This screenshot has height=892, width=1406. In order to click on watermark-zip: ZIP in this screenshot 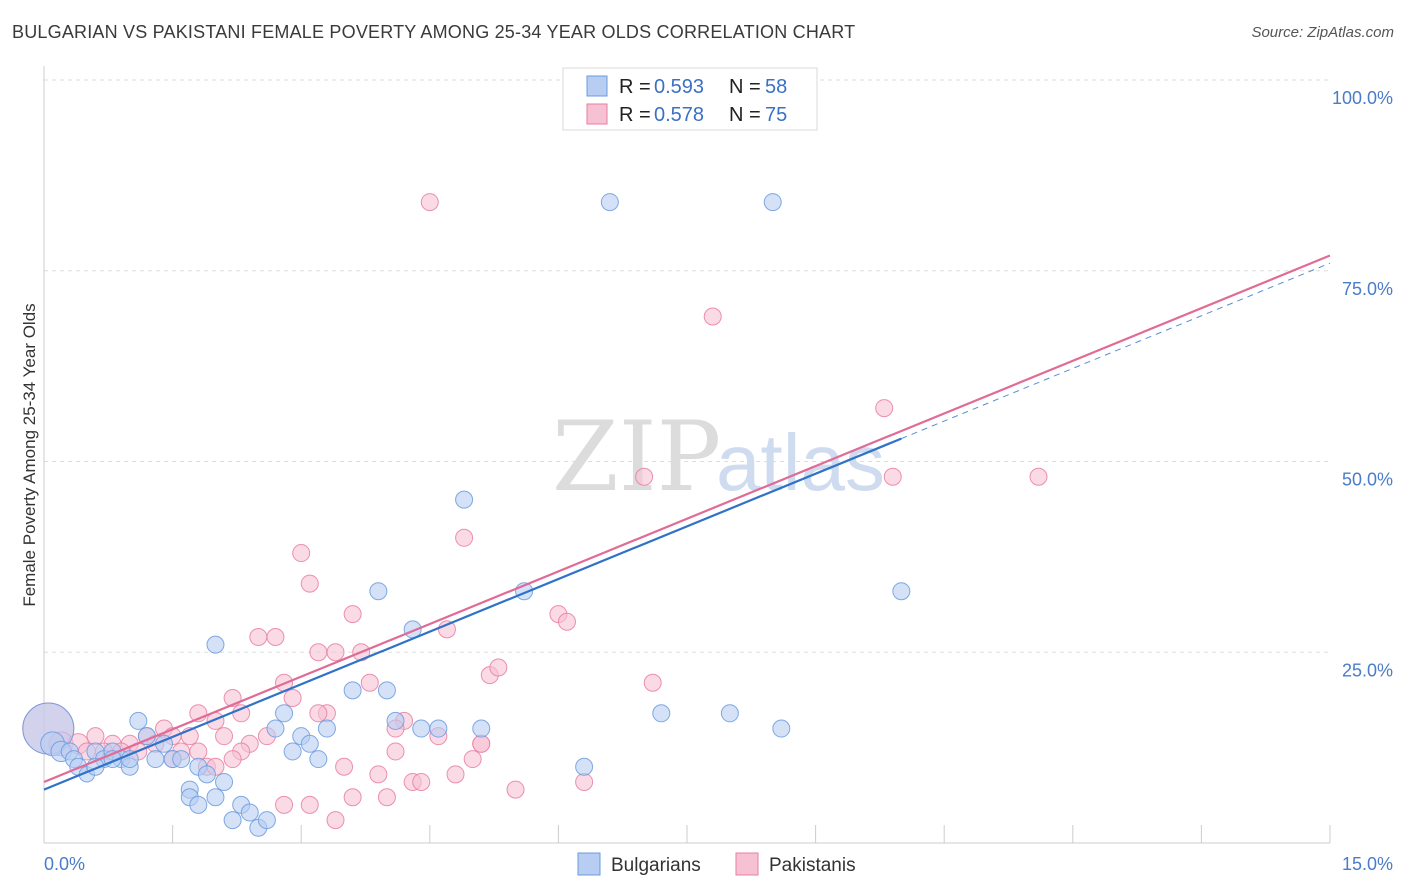, I will do `click(636, 457)`.